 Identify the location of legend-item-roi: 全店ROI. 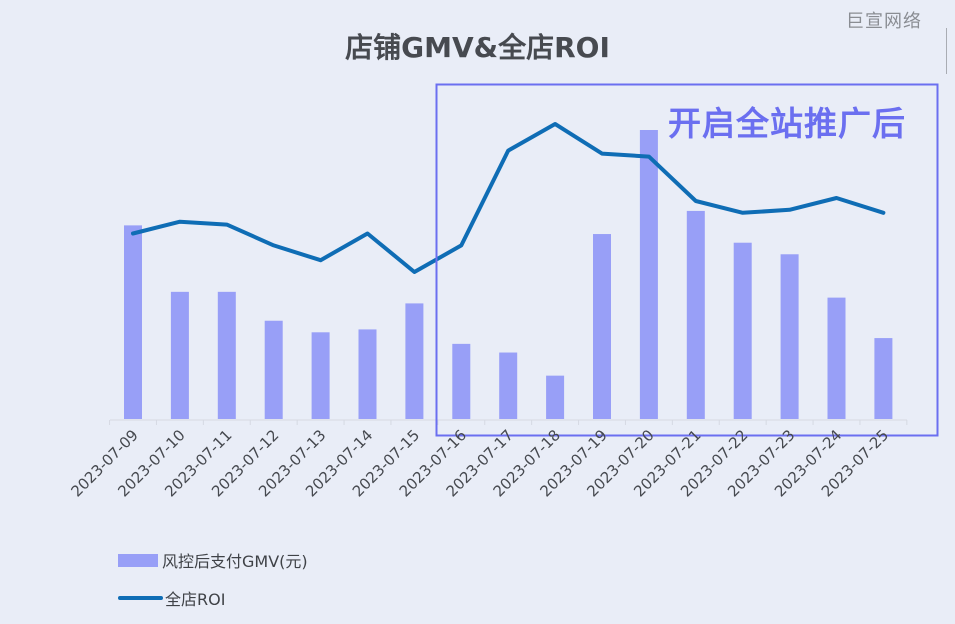
(213, 598).